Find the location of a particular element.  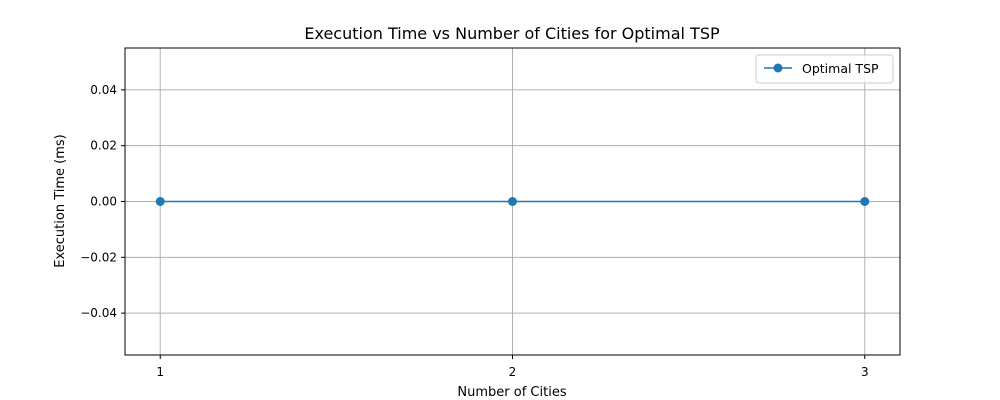

x-axis-ticks: 1 2 3 is located at coordinates (512, 367).